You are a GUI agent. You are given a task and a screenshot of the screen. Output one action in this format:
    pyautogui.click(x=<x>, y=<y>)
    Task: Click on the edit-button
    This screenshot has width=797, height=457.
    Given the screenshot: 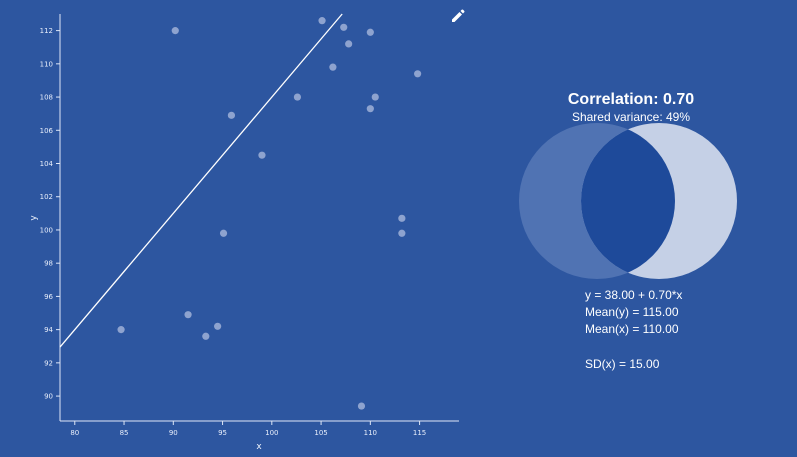 What is the action you would take?
    pyautogui.click(x=458, y=16)
    